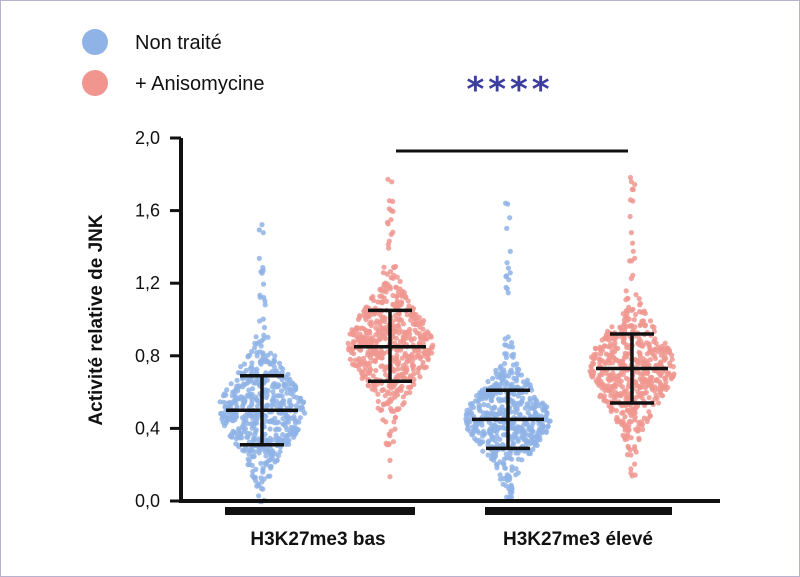 This screenshot has width=800, height=577. I want to click on legend-label-anisomycine: + Anisomycine, so click(200, 84).